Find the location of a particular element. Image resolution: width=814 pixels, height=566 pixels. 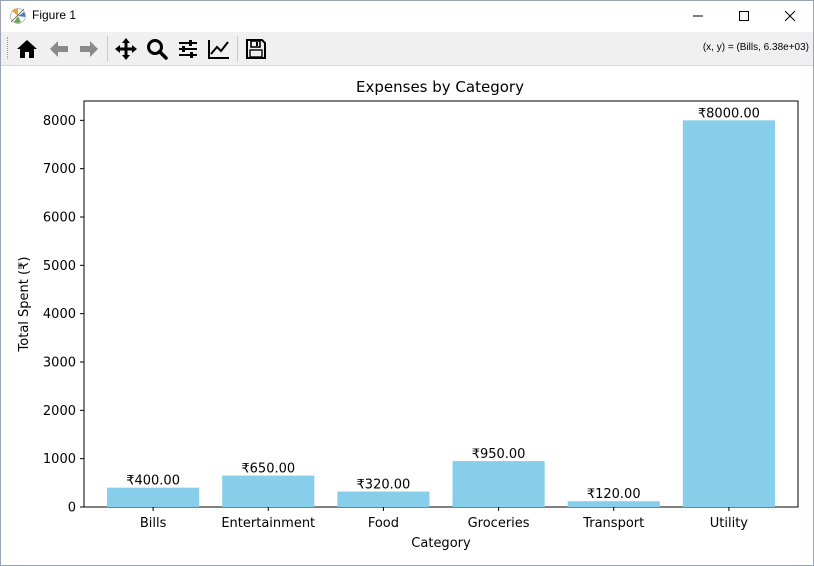

configure-subplots-button is located at coordinates (188, 48).